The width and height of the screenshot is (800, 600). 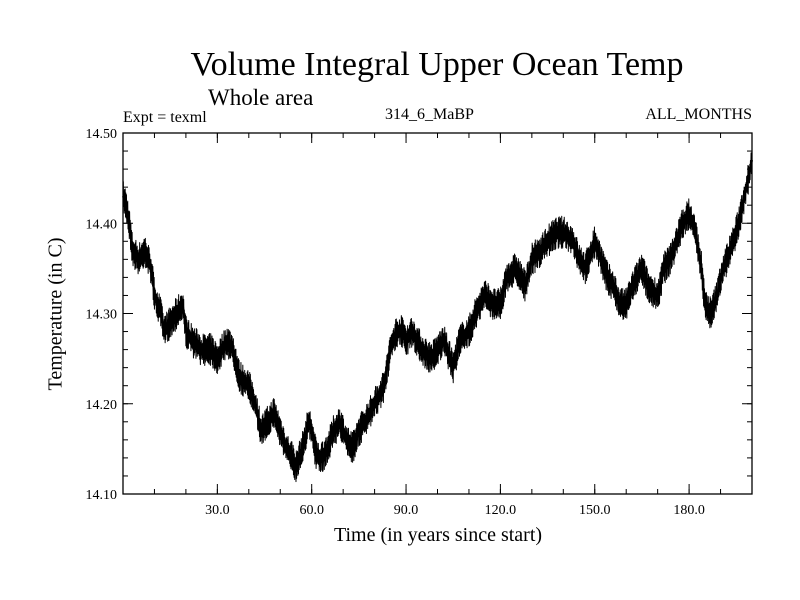 I want to click on months-label: ALL_MONTHS, so click(x=698, y=114).